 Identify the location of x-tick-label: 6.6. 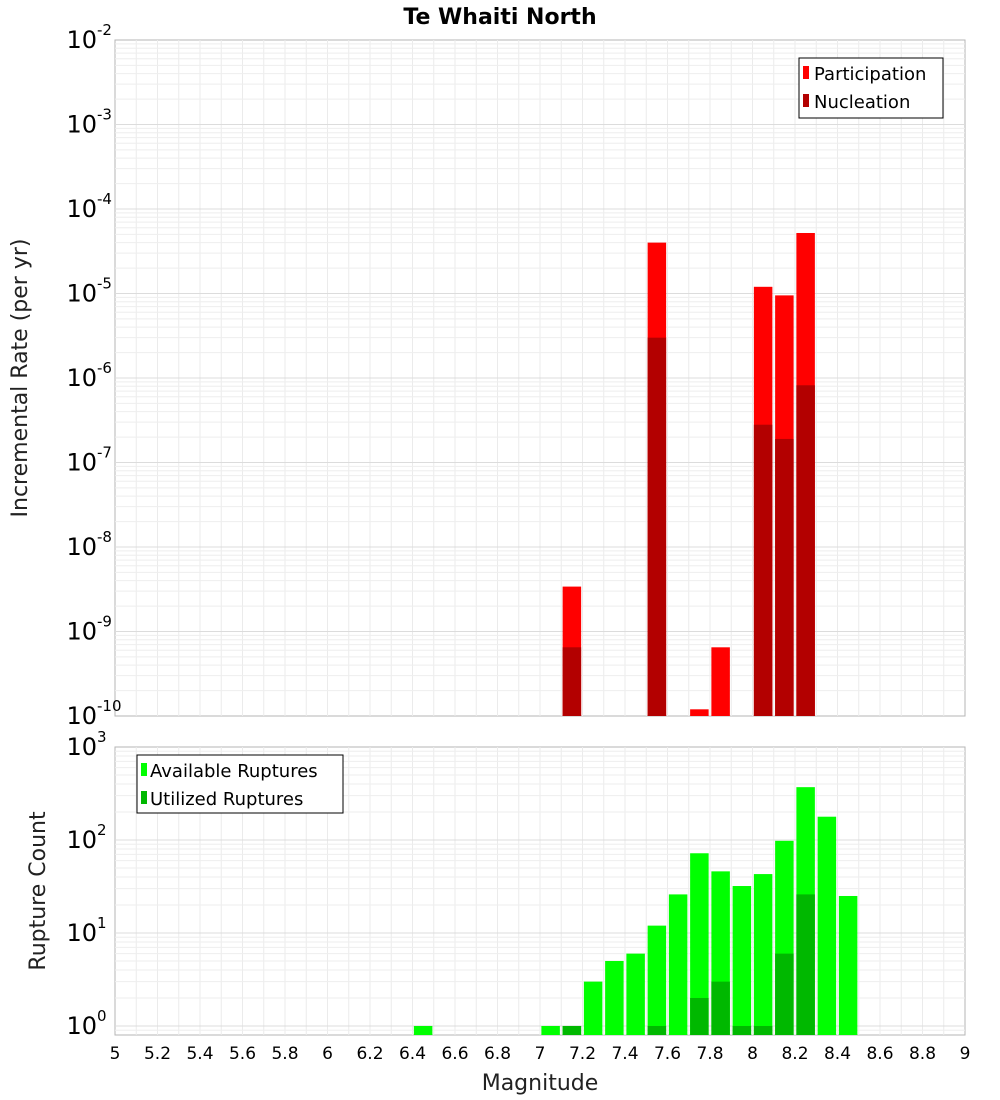
(454, 1054).